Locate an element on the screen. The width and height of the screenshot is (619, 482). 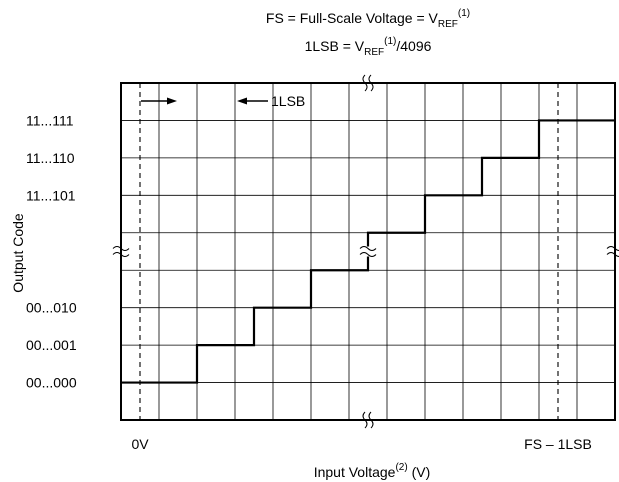
x-tick-labels: 0V FS – 1LSB is located at coordinates (361, 444).